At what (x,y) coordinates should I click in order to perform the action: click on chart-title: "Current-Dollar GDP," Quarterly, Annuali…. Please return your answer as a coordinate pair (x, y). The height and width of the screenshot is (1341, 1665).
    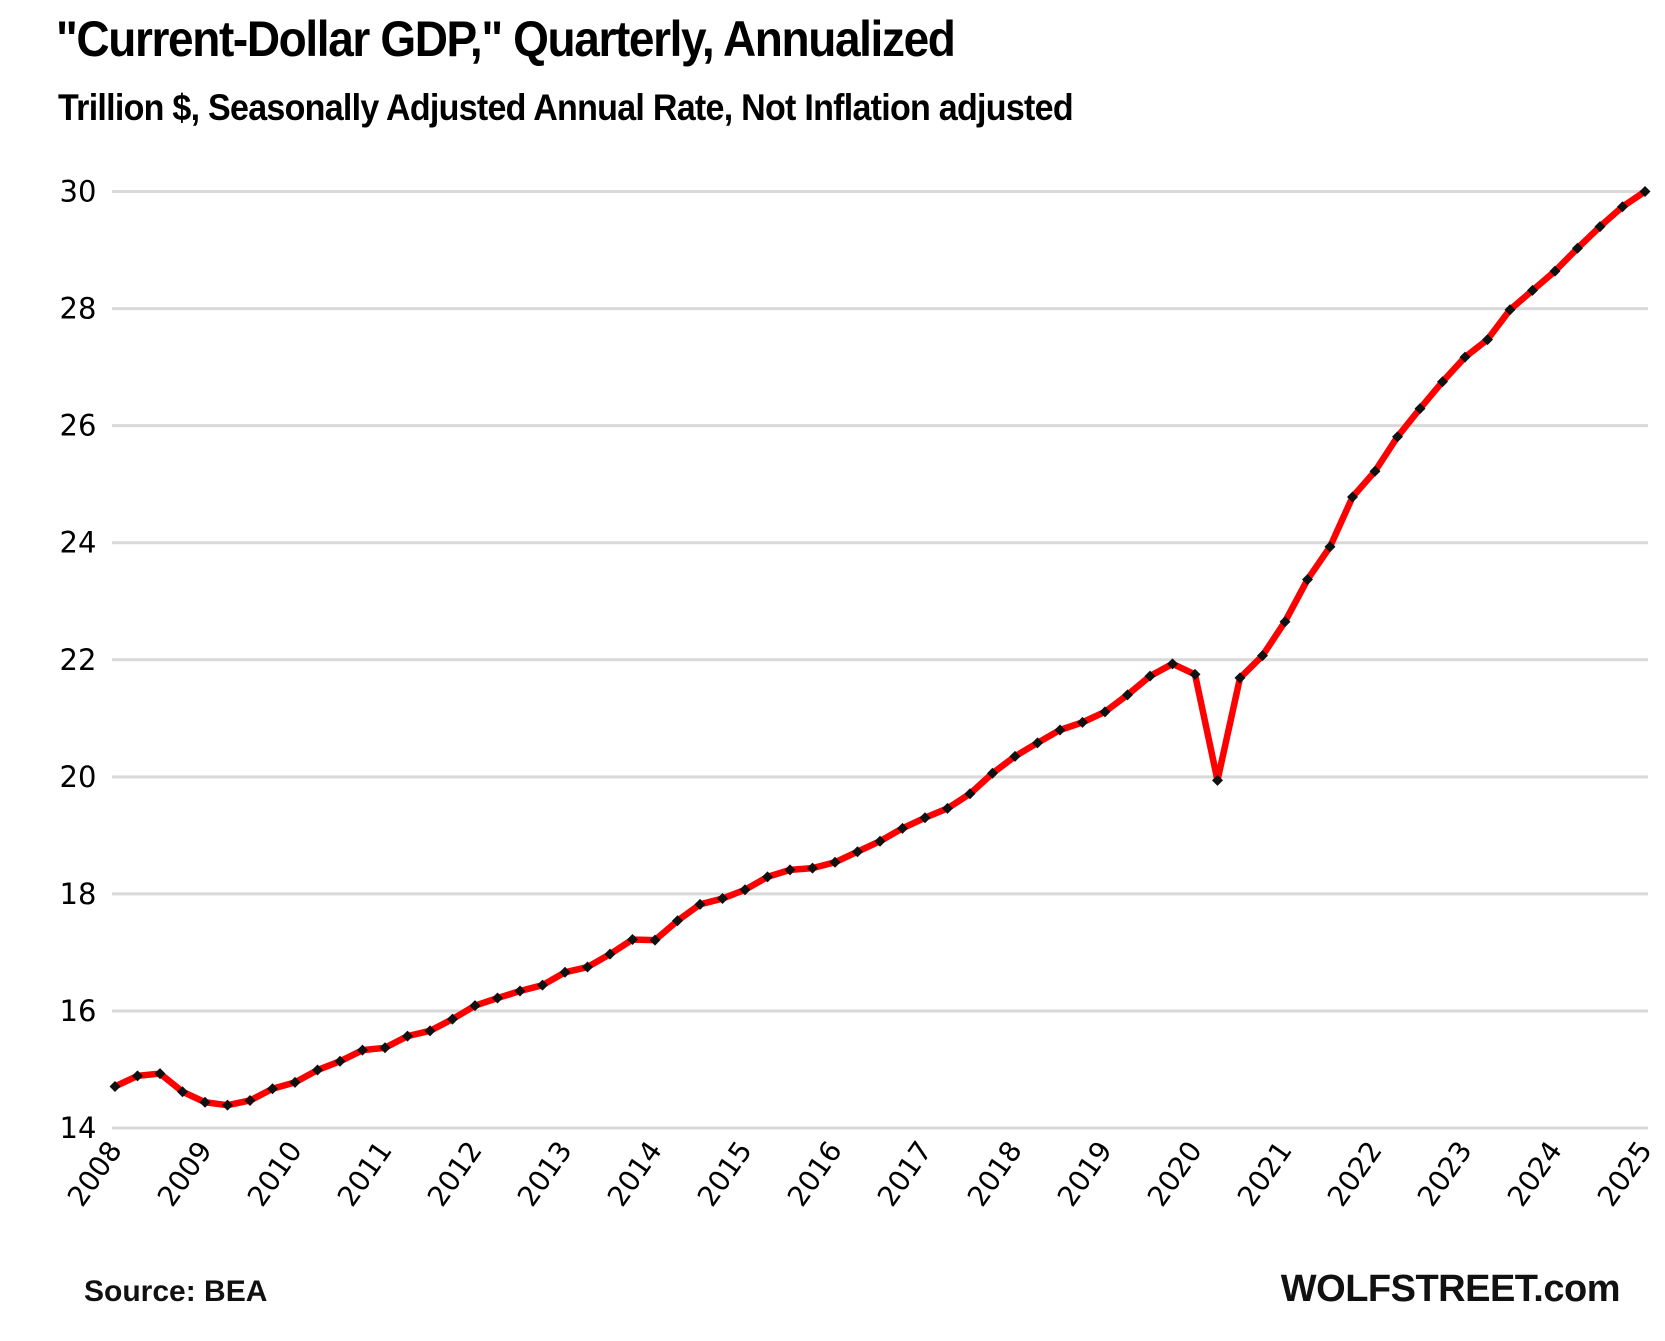
    Looking at the image, I should click on (506, 39).